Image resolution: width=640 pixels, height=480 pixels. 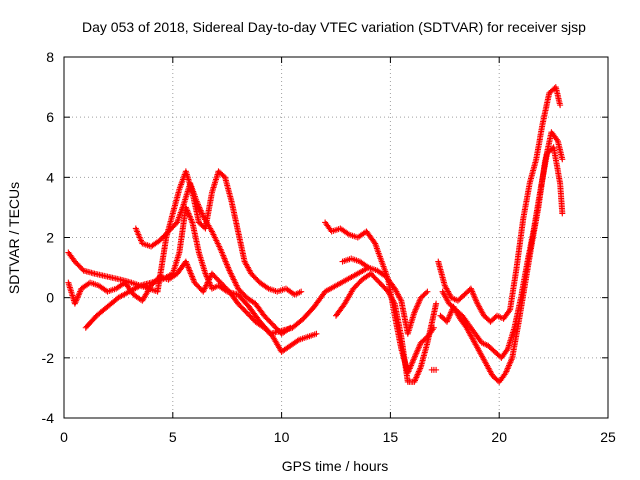 What do you see at coordinates (14, 238) in the screenshot?
I see `y-axis-label: SDTVAR / TECUs` at bounding box center [14, 238].